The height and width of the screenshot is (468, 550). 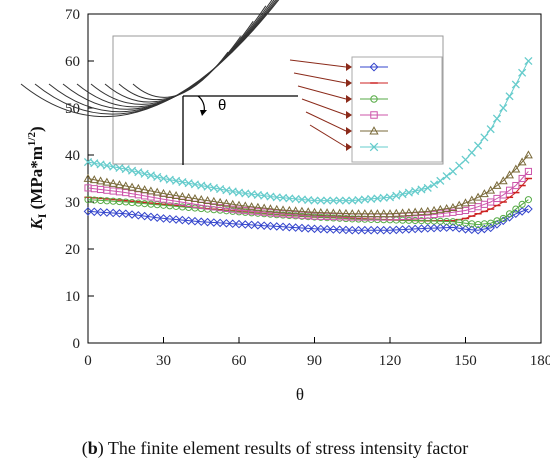 What do you see at coordinates (88, 361) in the screenshot?
I see `x-tick-label: 0` at bounding box center [88, 361].